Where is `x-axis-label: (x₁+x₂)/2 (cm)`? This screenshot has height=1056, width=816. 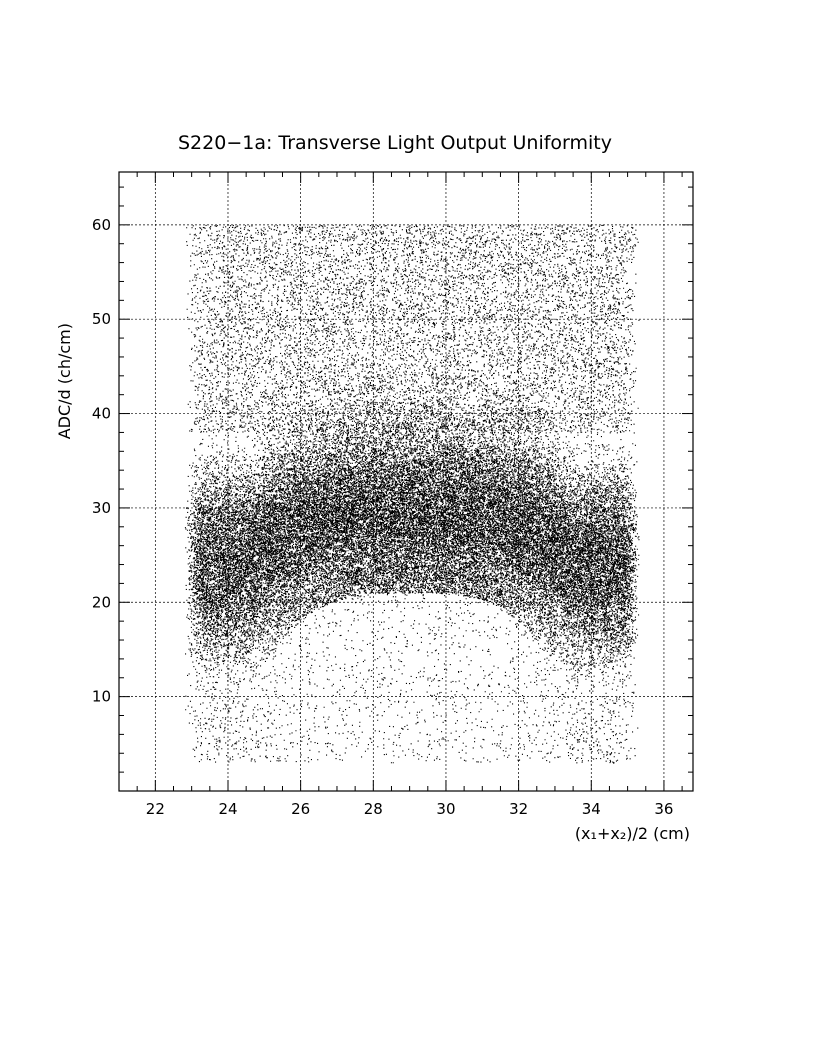
x-axis-label: (x₁+x₂)/2 (cm) is located at coordinates (632, 833).